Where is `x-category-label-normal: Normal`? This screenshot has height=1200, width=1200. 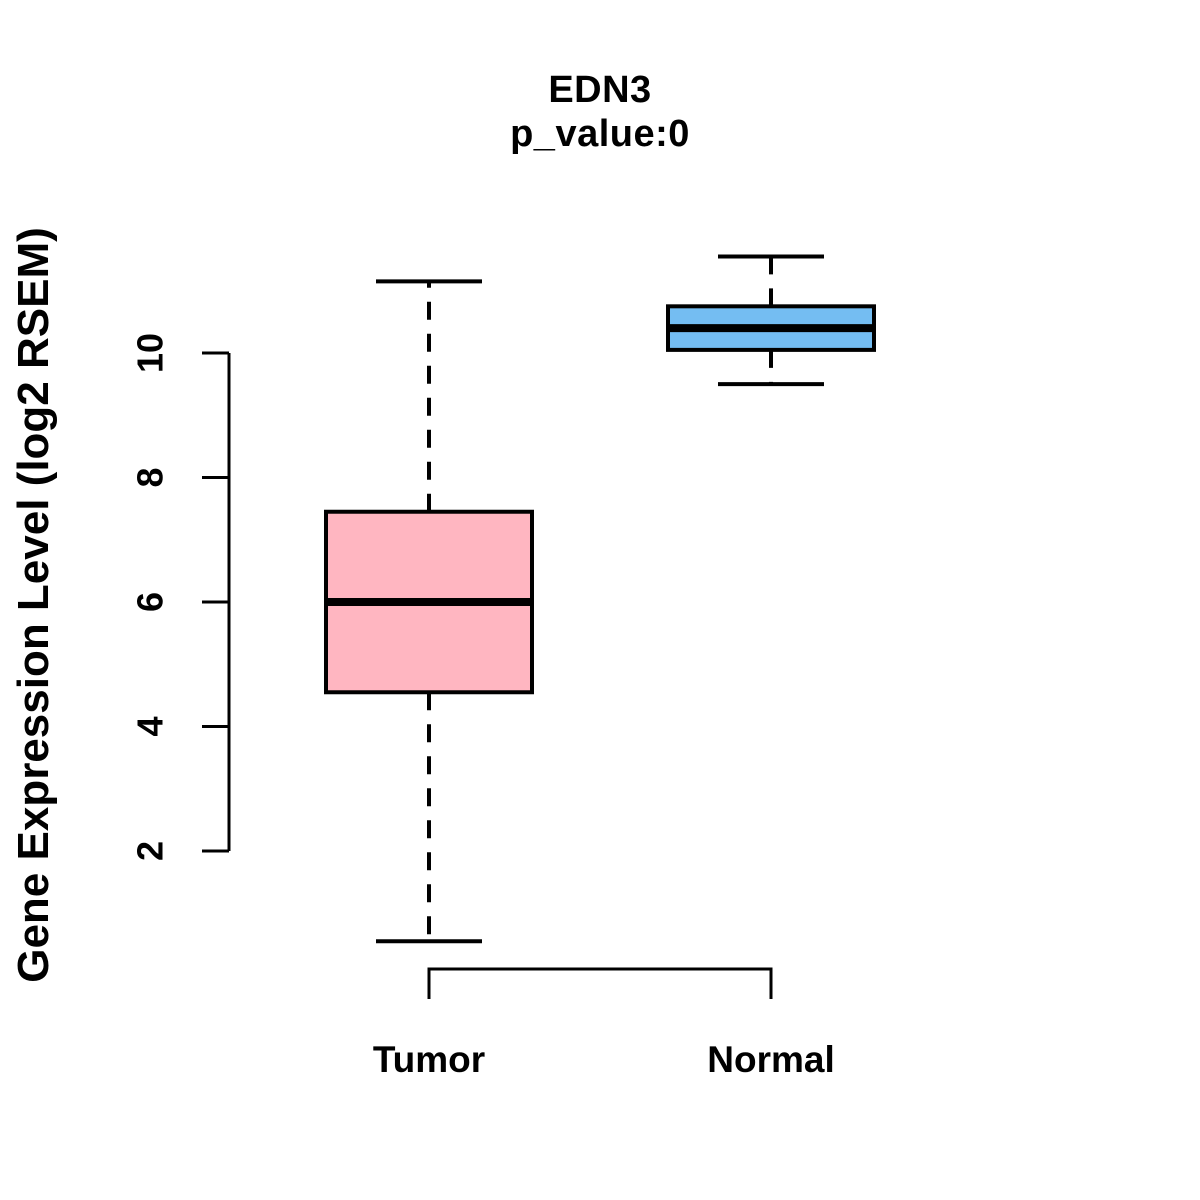
x-category-label-normal: Normal is located at coordinates (771, 1059).